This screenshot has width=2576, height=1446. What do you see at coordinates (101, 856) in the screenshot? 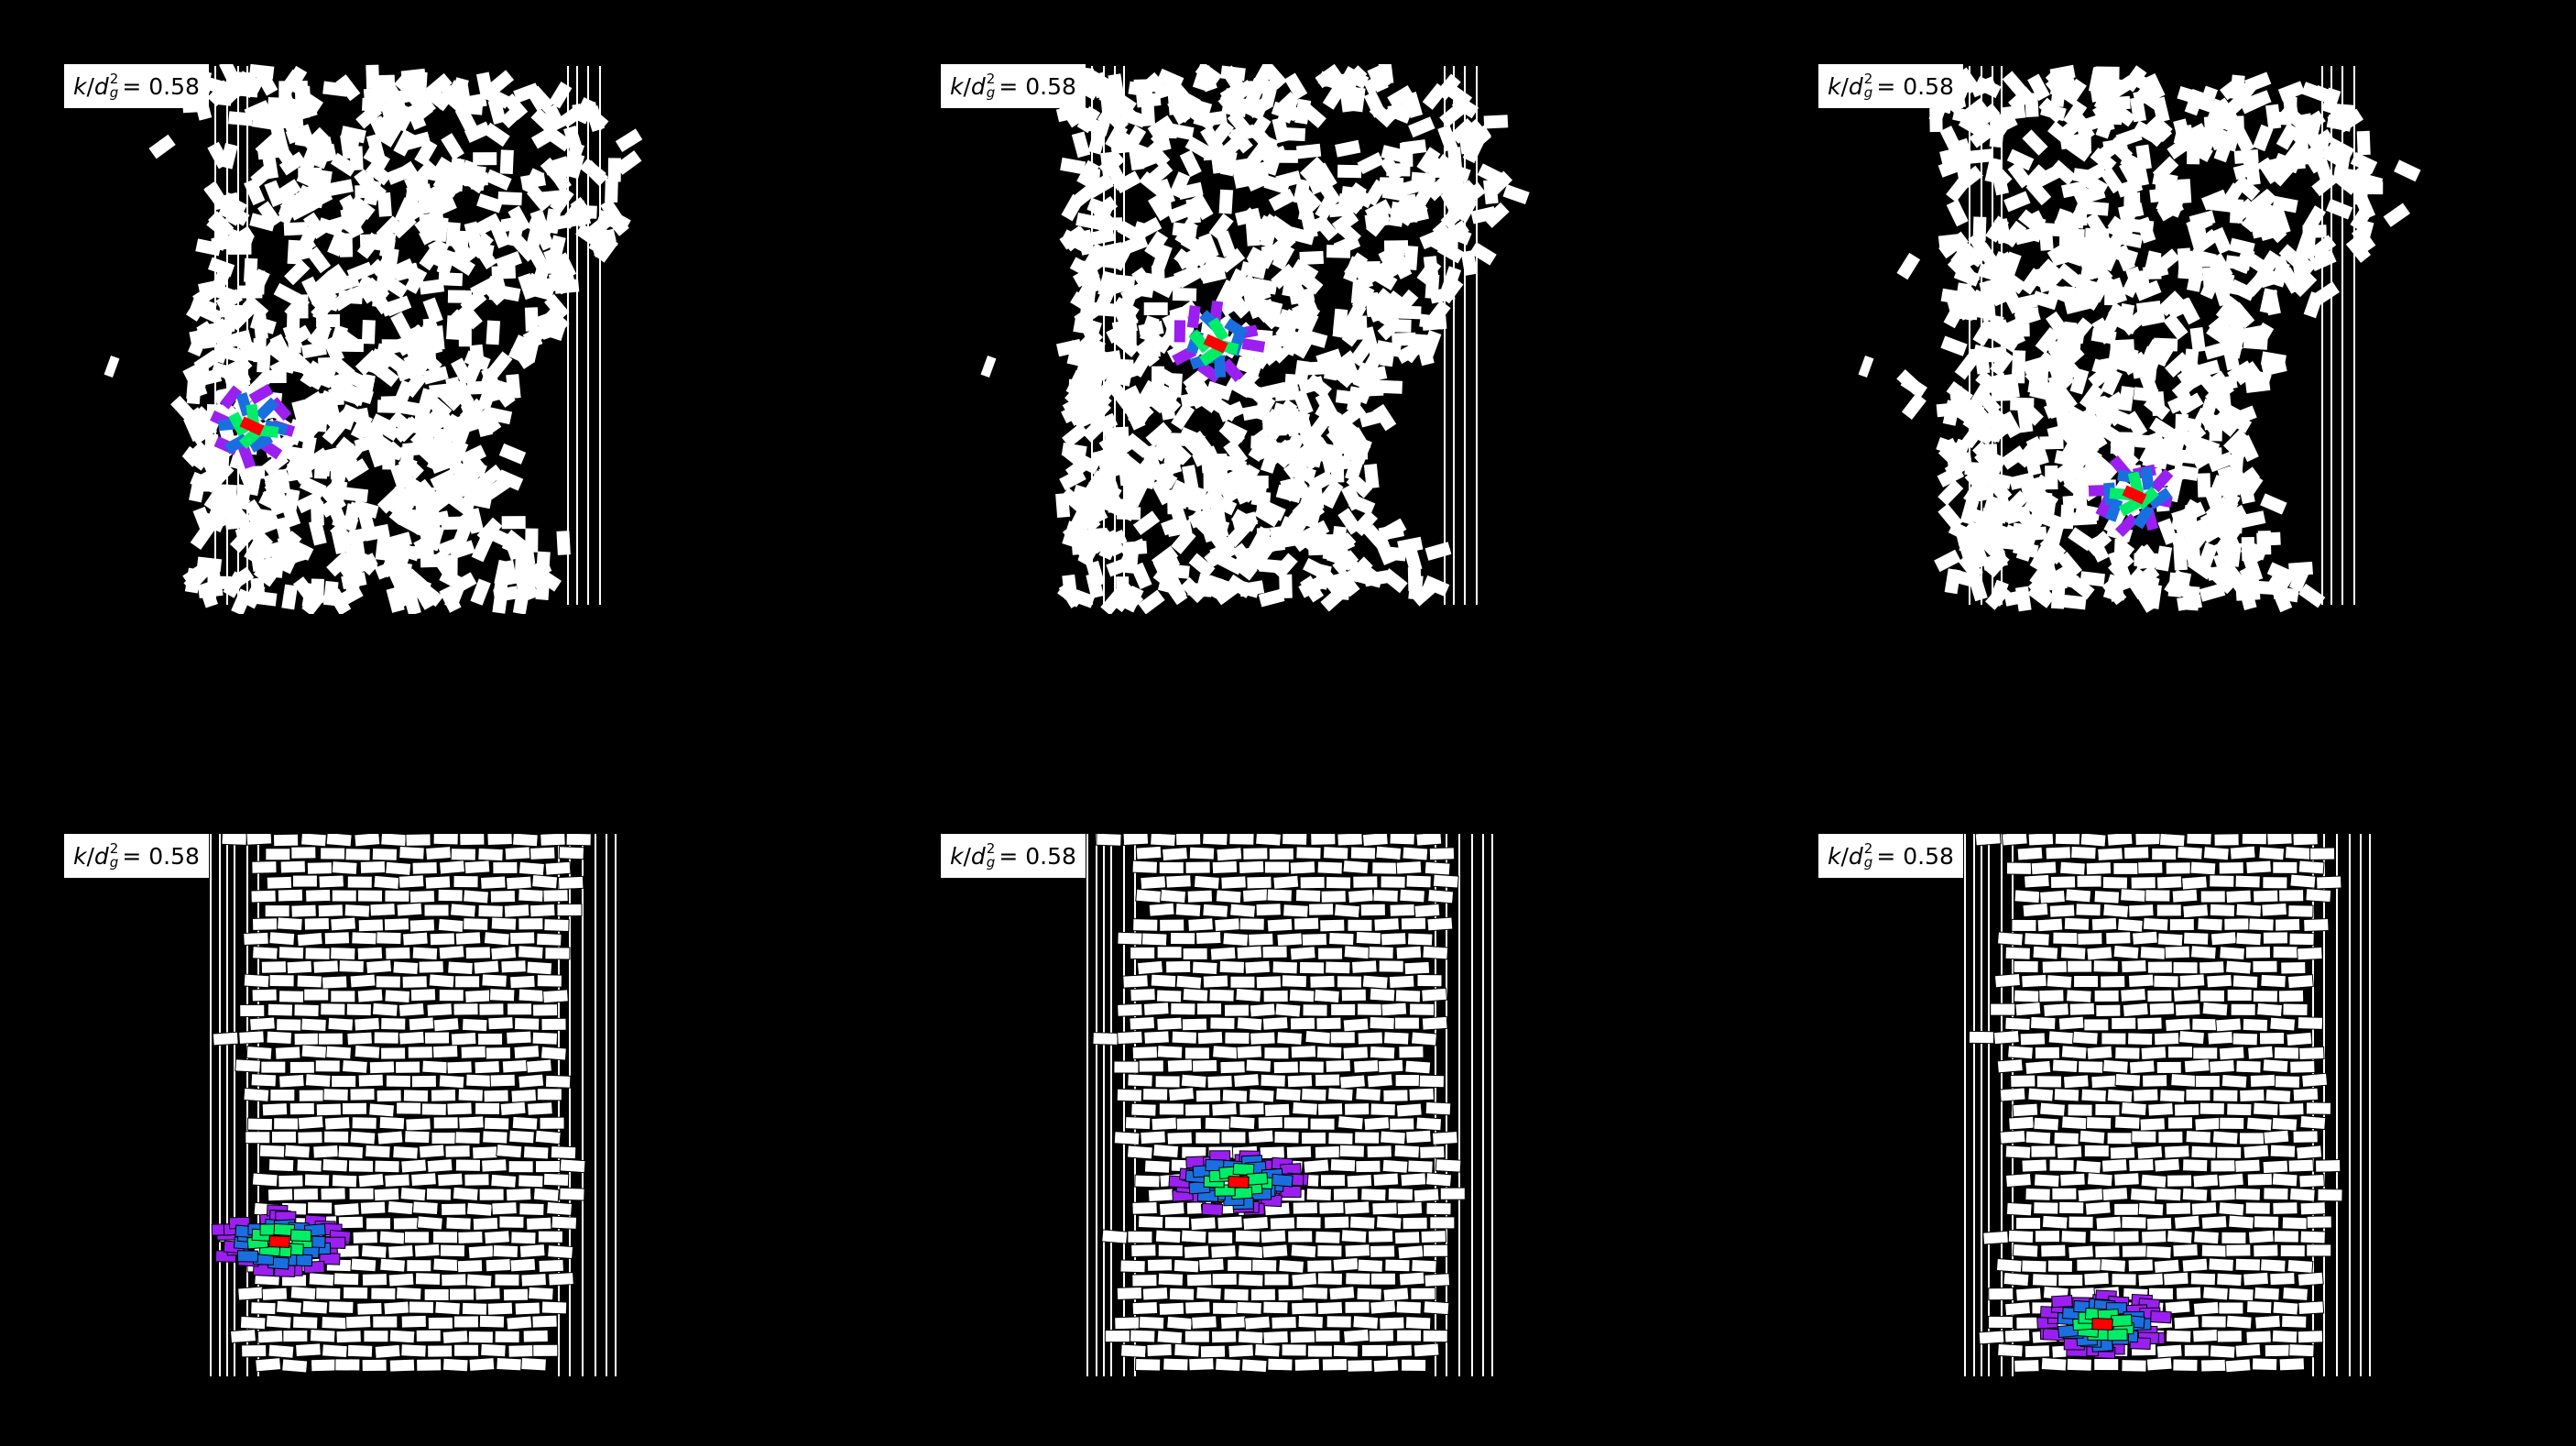
I see `symbol-d: d` at bounding box center [101, 856].